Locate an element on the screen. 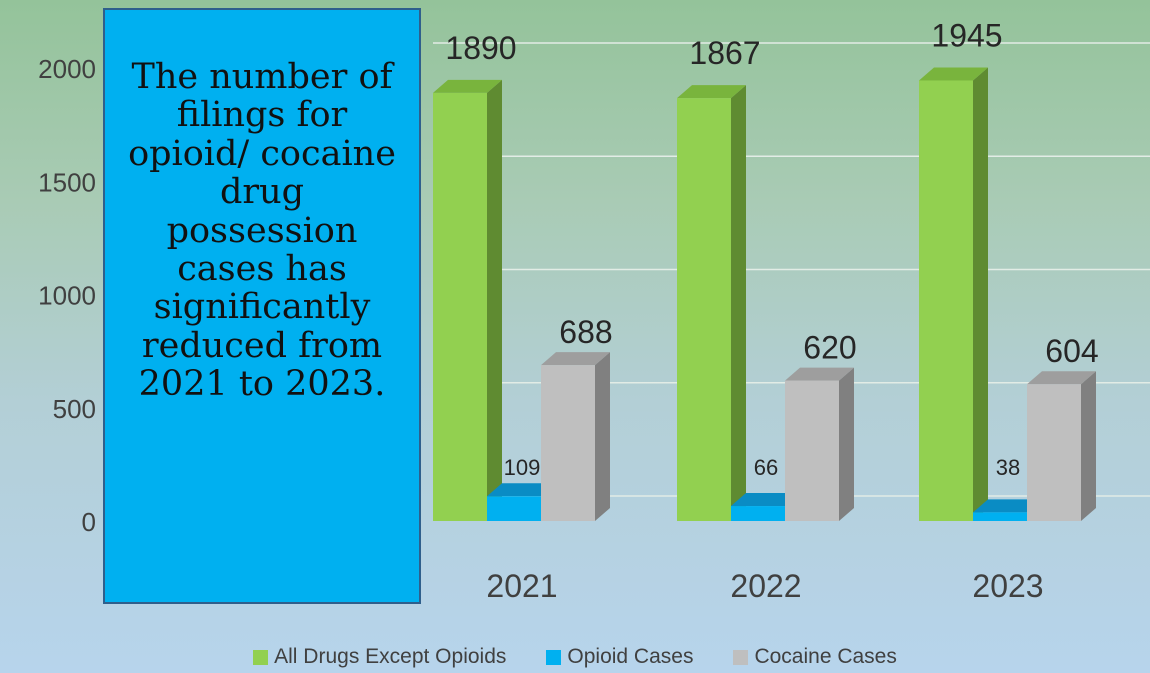  x-axis-ticks: 2021 2022 2023 is located at coordinates (764, 586).